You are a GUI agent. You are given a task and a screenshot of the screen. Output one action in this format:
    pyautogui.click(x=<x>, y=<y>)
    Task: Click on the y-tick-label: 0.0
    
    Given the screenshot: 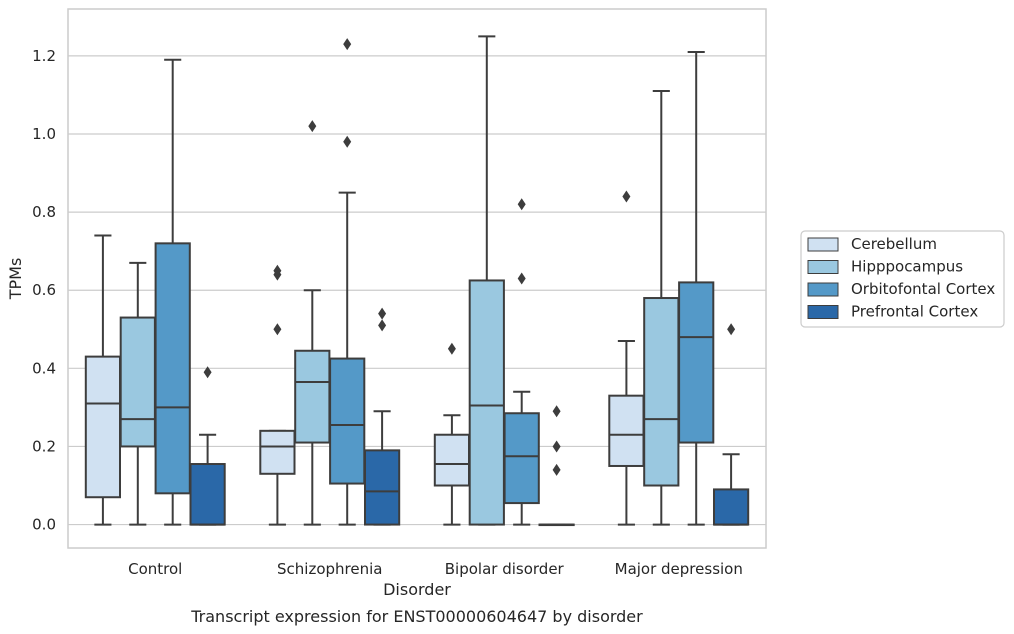 What is the action you would take?
    pyautogui.click(x=44, y=525)
    